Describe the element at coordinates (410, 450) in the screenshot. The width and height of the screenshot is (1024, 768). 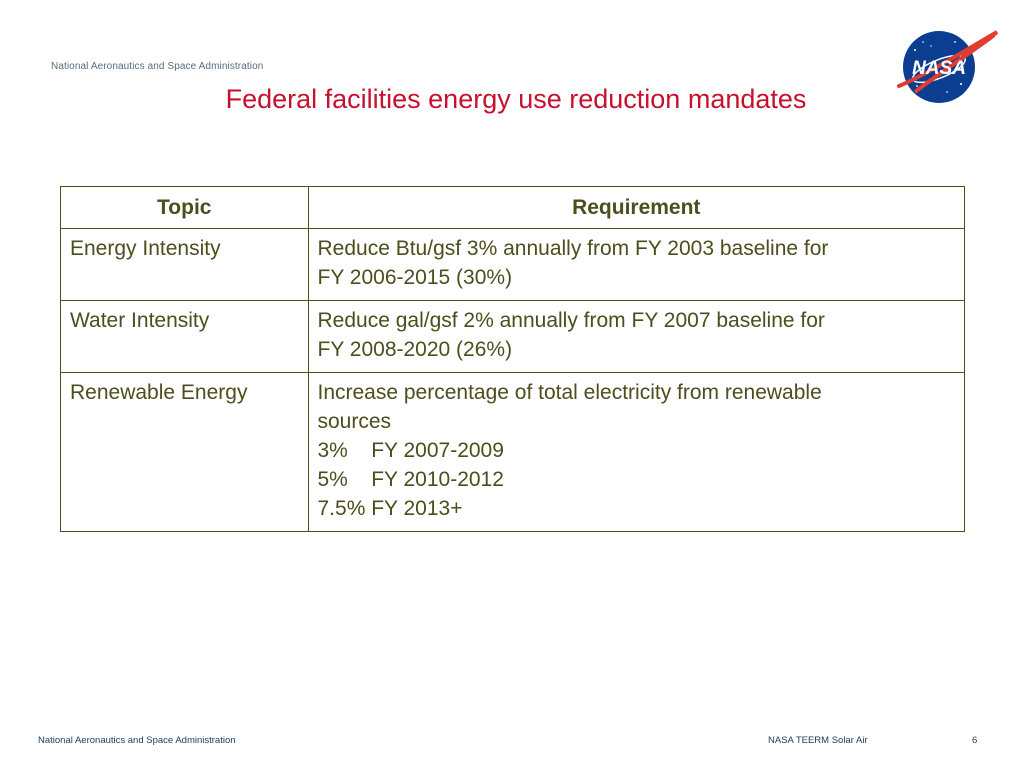
I see `requirement-line: 3% FY 2007-2009` at that location.